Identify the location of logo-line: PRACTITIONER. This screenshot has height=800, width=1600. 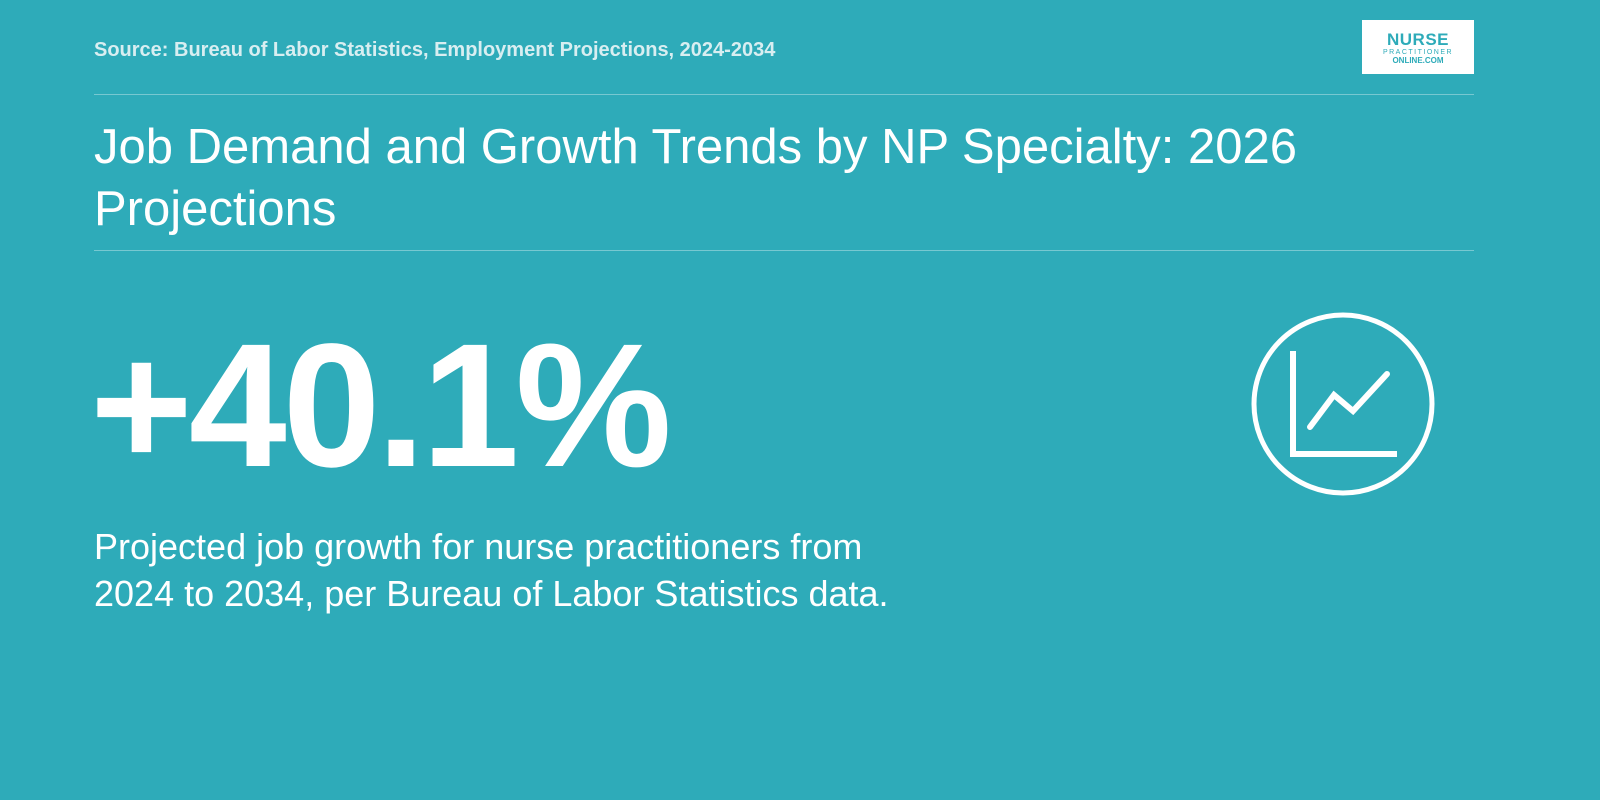
(1418, 52).